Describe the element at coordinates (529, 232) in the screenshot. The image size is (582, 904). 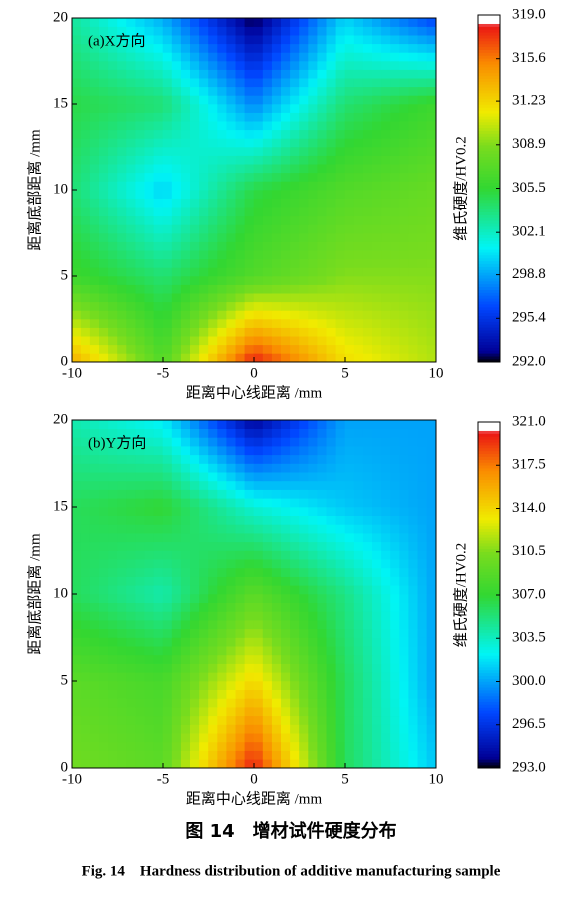
I see `colorbar-tick-label: 302.1` at that location.